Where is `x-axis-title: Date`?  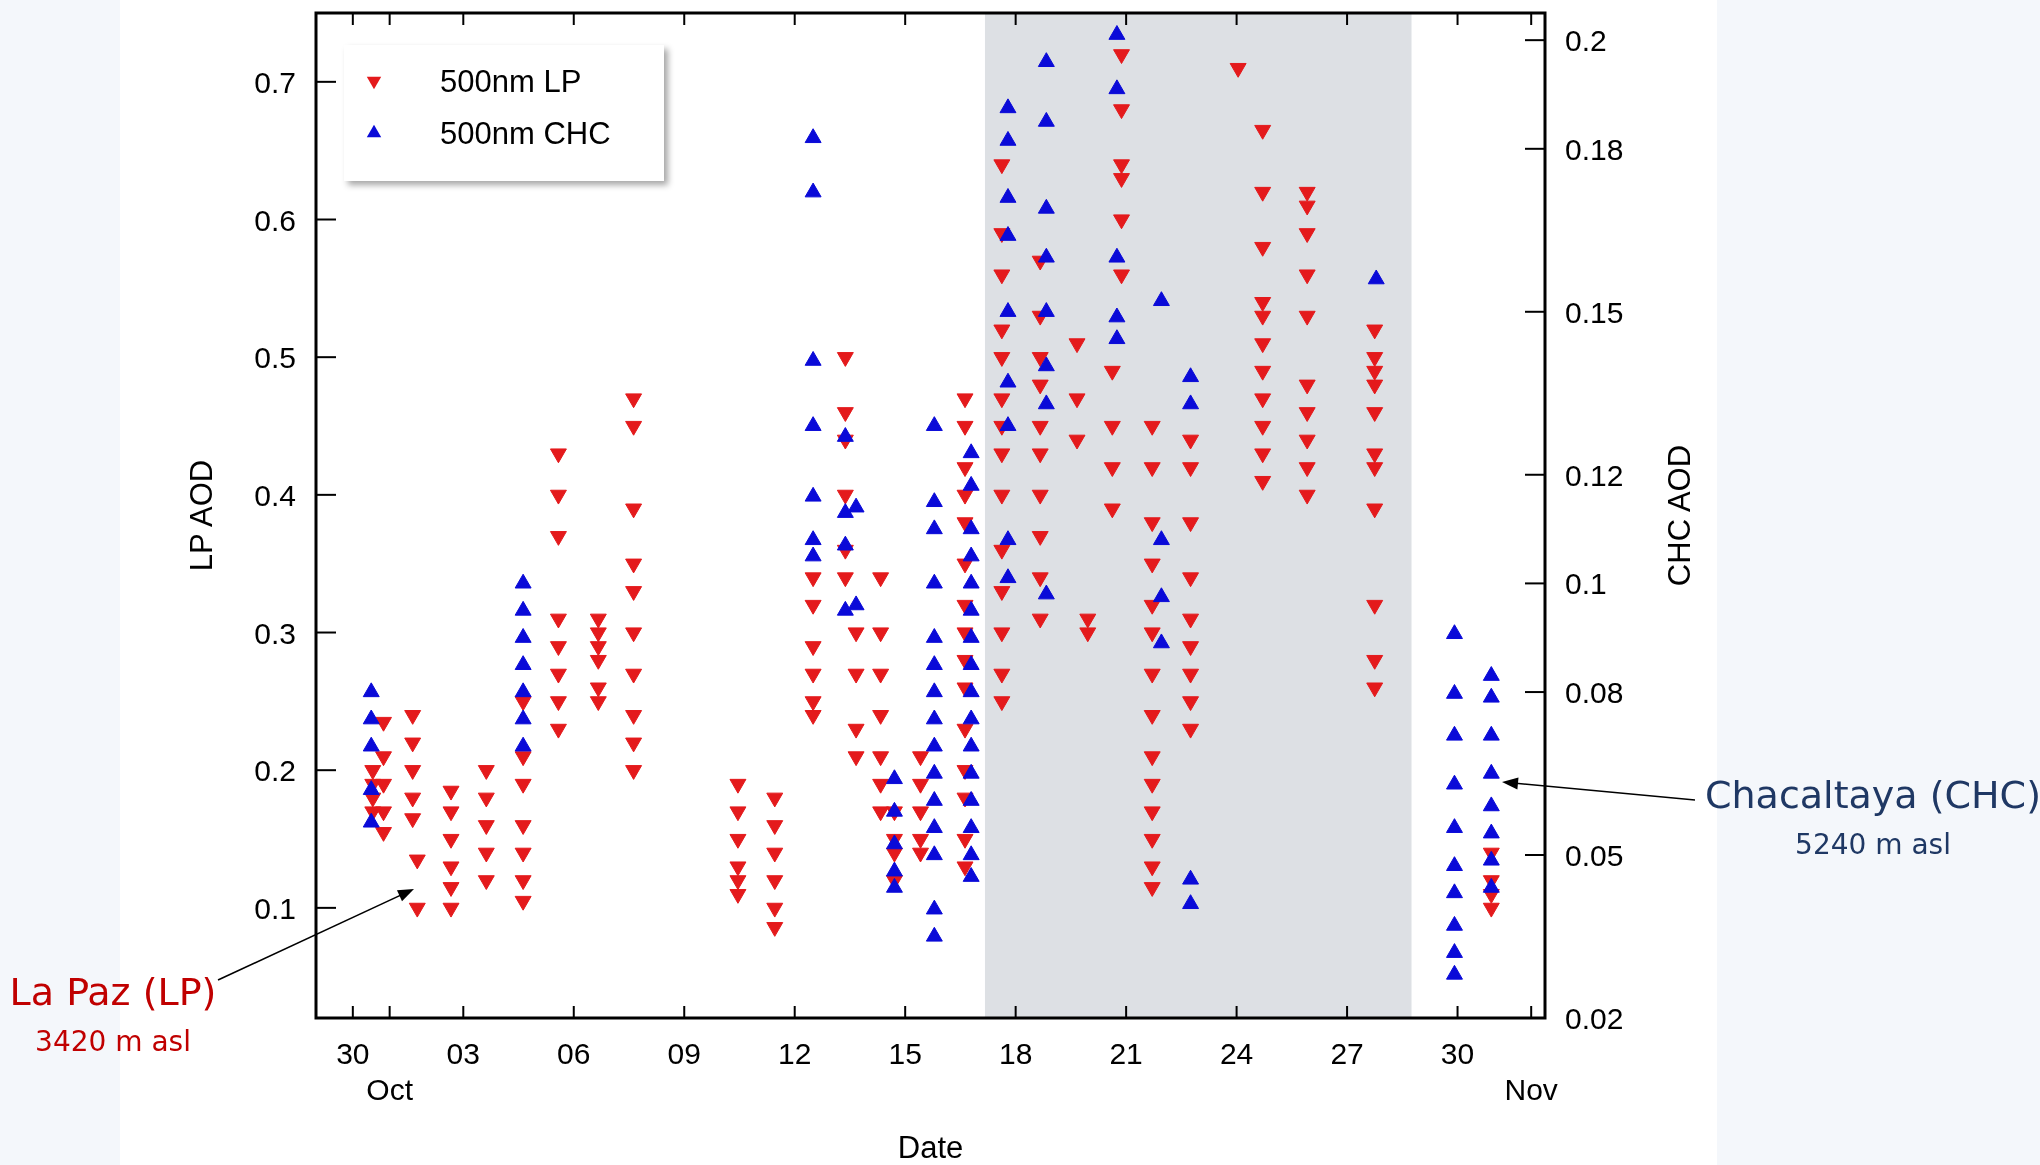
x-axis-title: Date is located at coordinates (930, 1147).